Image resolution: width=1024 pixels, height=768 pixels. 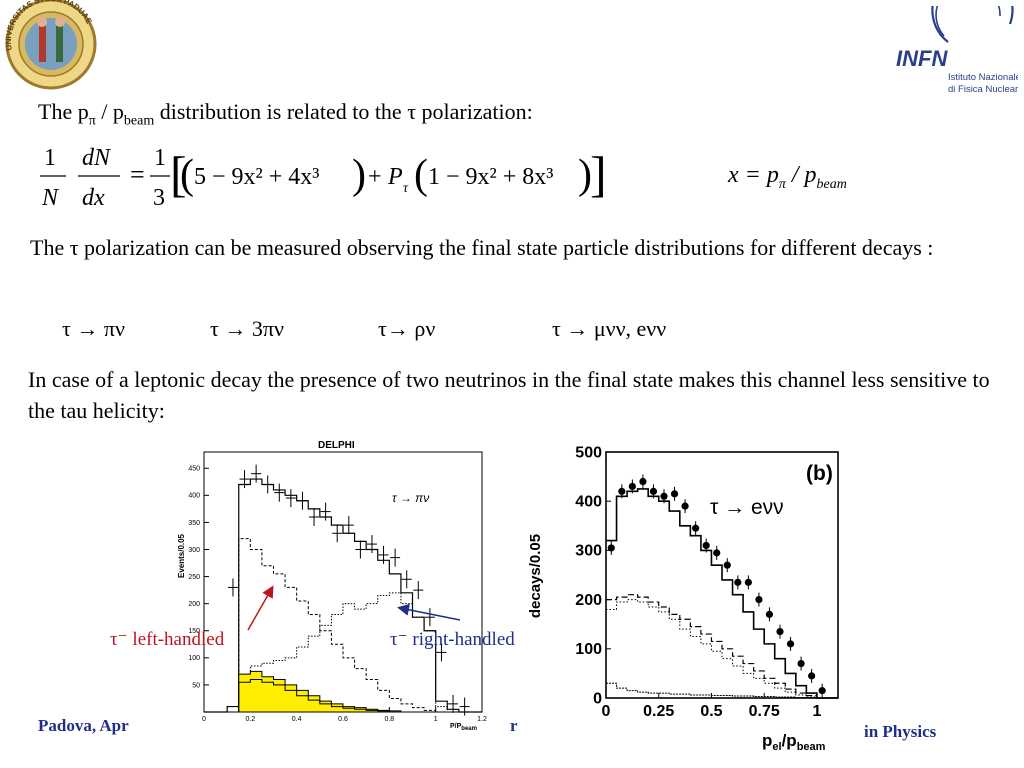 I want to click on c0-ytick-label: 350, so click(x=194, y=523).